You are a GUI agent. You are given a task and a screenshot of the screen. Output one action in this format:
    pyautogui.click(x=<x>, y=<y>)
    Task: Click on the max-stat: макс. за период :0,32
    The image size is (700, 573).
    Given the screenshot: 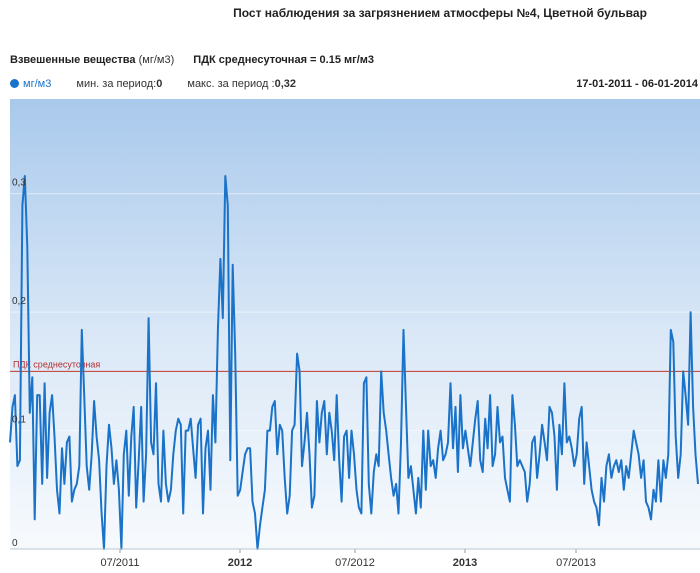 What is the action you would take?
    pyautogui.click(x=241, y=84)
    